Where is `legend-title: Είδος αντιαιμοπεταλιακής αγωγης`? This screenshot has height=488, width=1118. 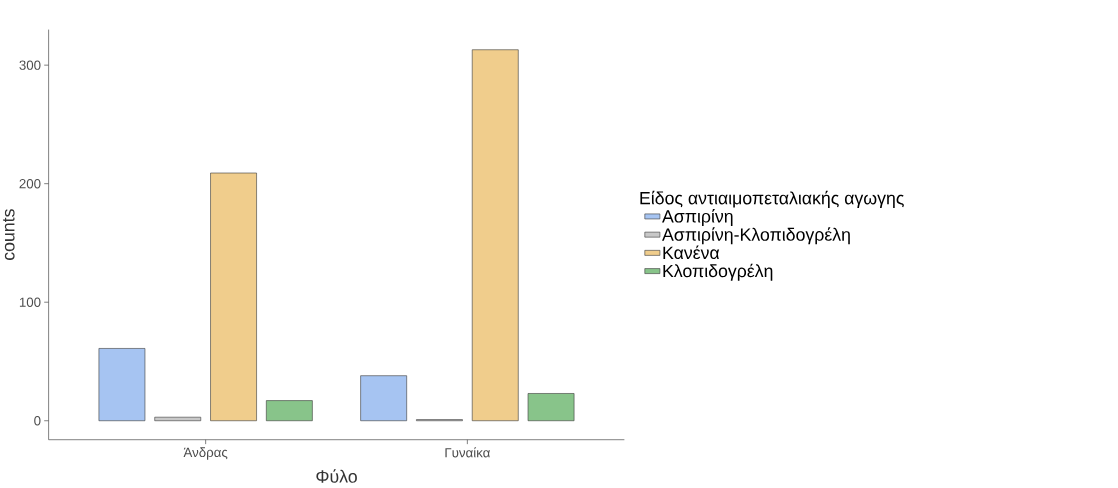 legend-title: Είδος αντιαιμοπεταλιακής αγωγης is located at coordinates (772, 199).